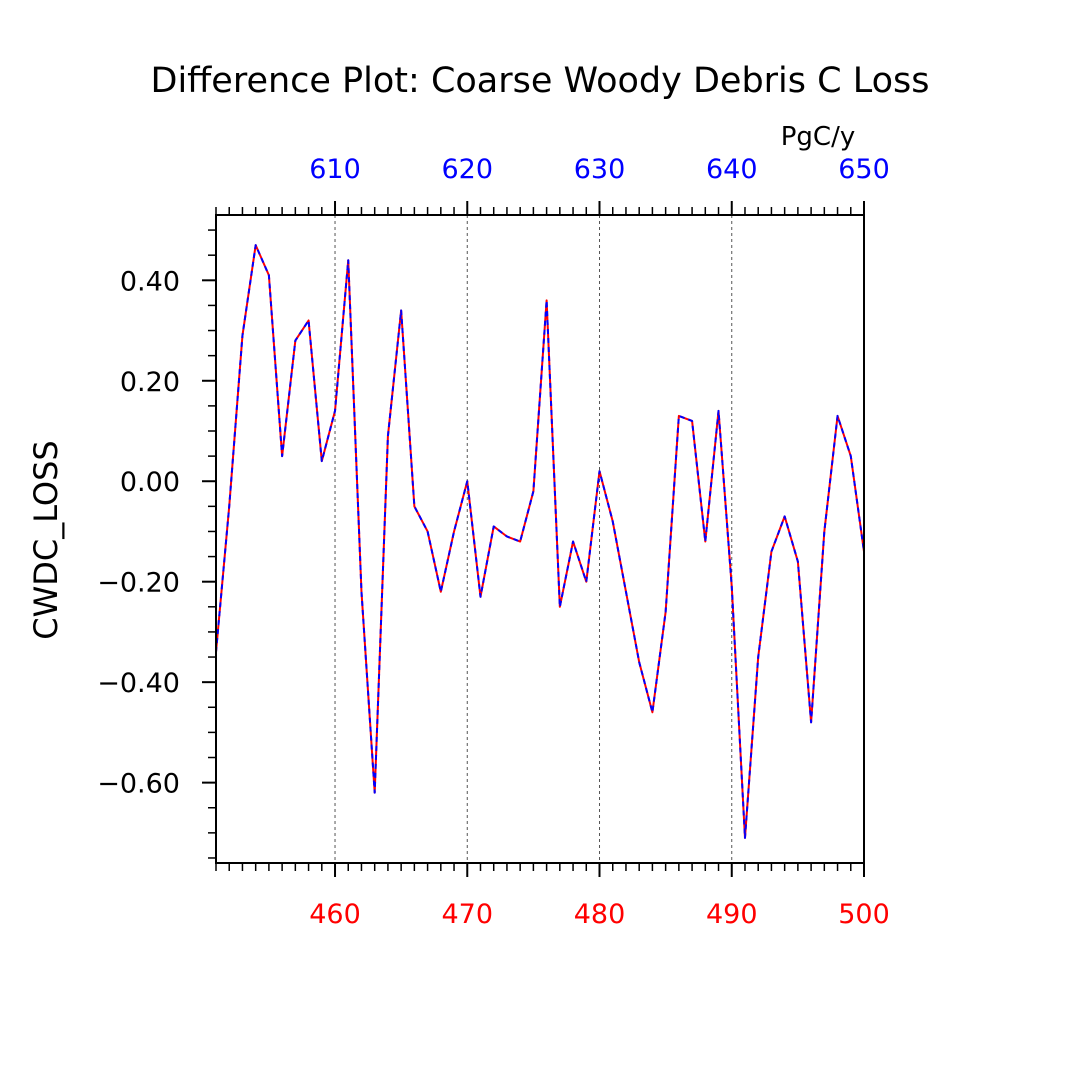  I want to click on top-tick-label: 650, so click(864, 169).